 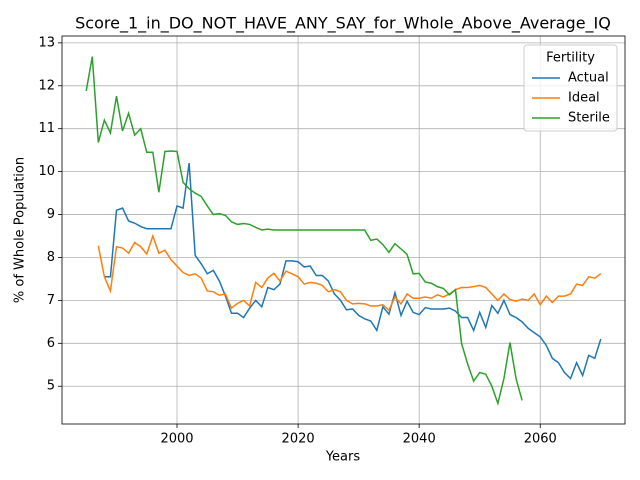 I want to click on legend-box, so click(x=570, y=88).